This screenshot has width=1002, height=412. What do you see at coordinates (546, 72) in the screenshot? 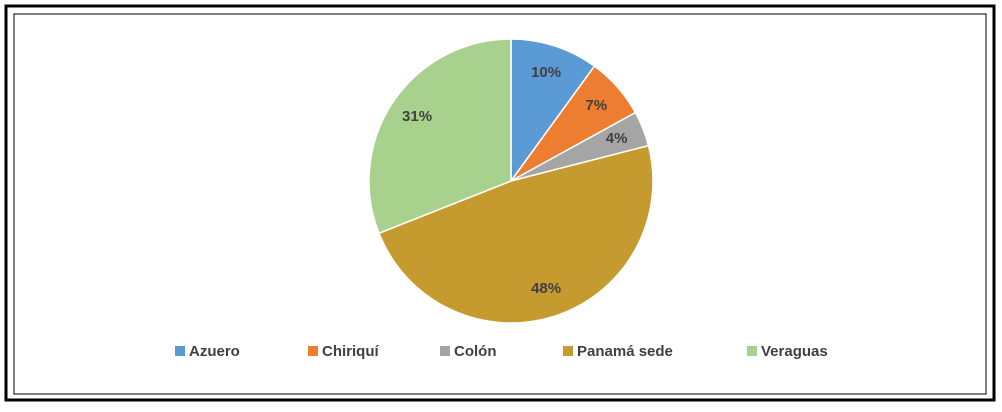
I see `data-label: 10%` at bounding box center [546, 72].